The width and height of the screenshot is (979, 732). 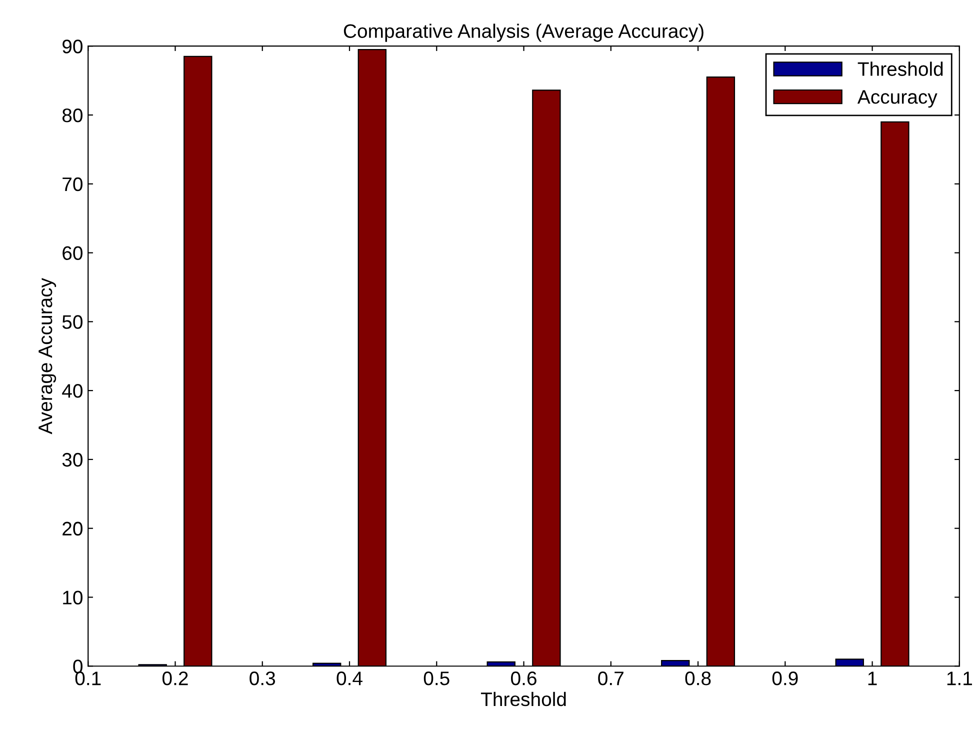 I want to click on x-tick-label: 1, so click(x=872, y=679).